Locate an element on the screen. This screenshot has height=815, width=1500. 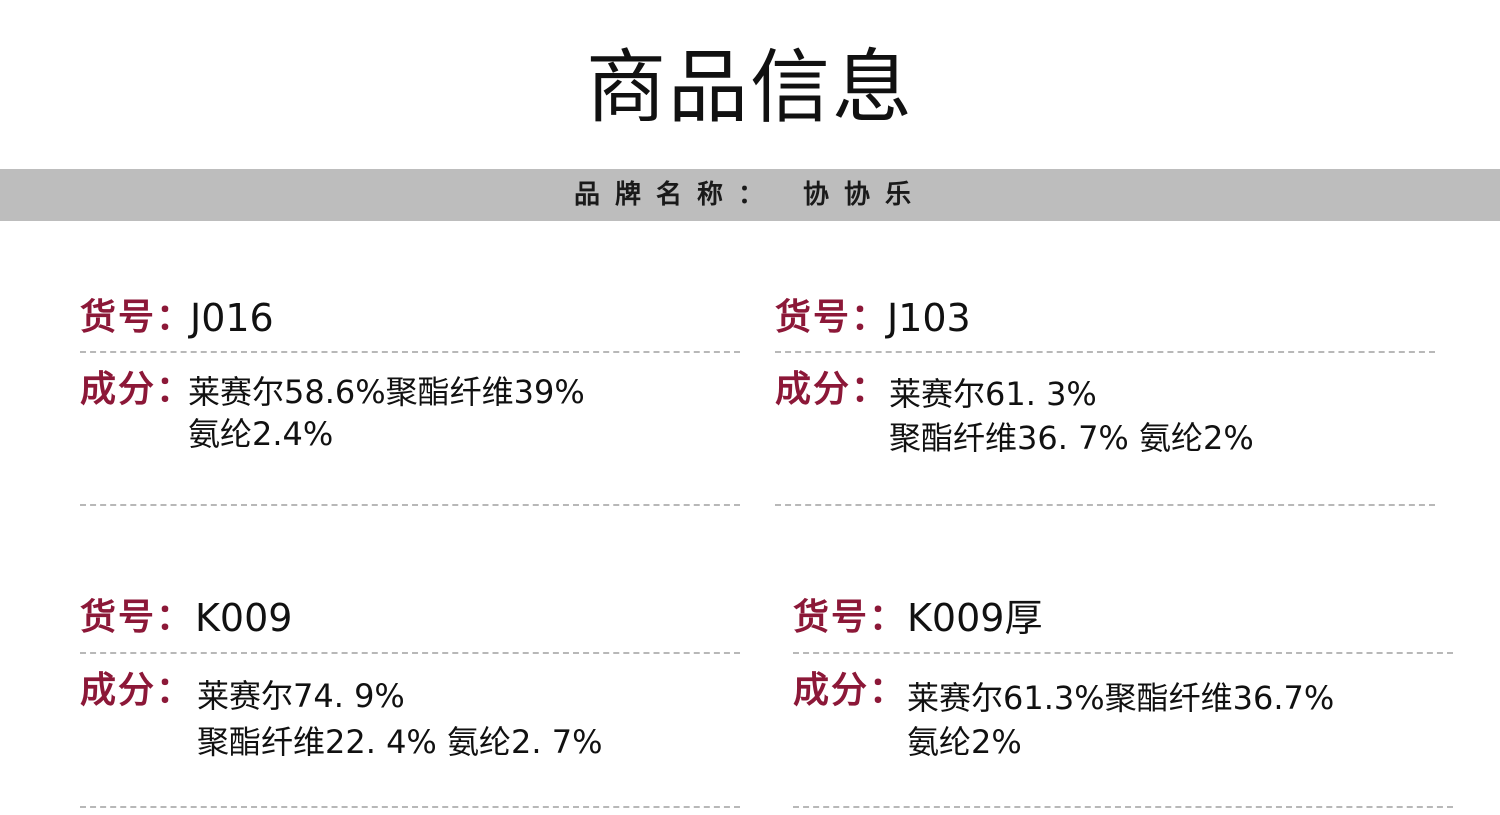
item-code: K009厚 is located at coordinates (975, 618).